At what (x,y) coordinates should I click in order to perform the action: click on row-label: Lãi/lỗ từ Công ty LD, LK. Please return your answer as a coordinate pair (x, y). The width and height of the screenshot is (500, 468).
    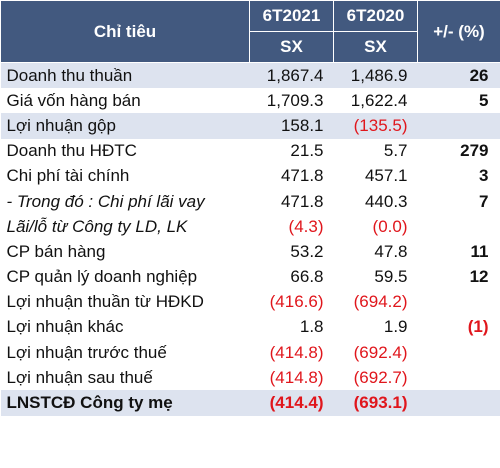
    Looking at the image, I should click on (97, 226).